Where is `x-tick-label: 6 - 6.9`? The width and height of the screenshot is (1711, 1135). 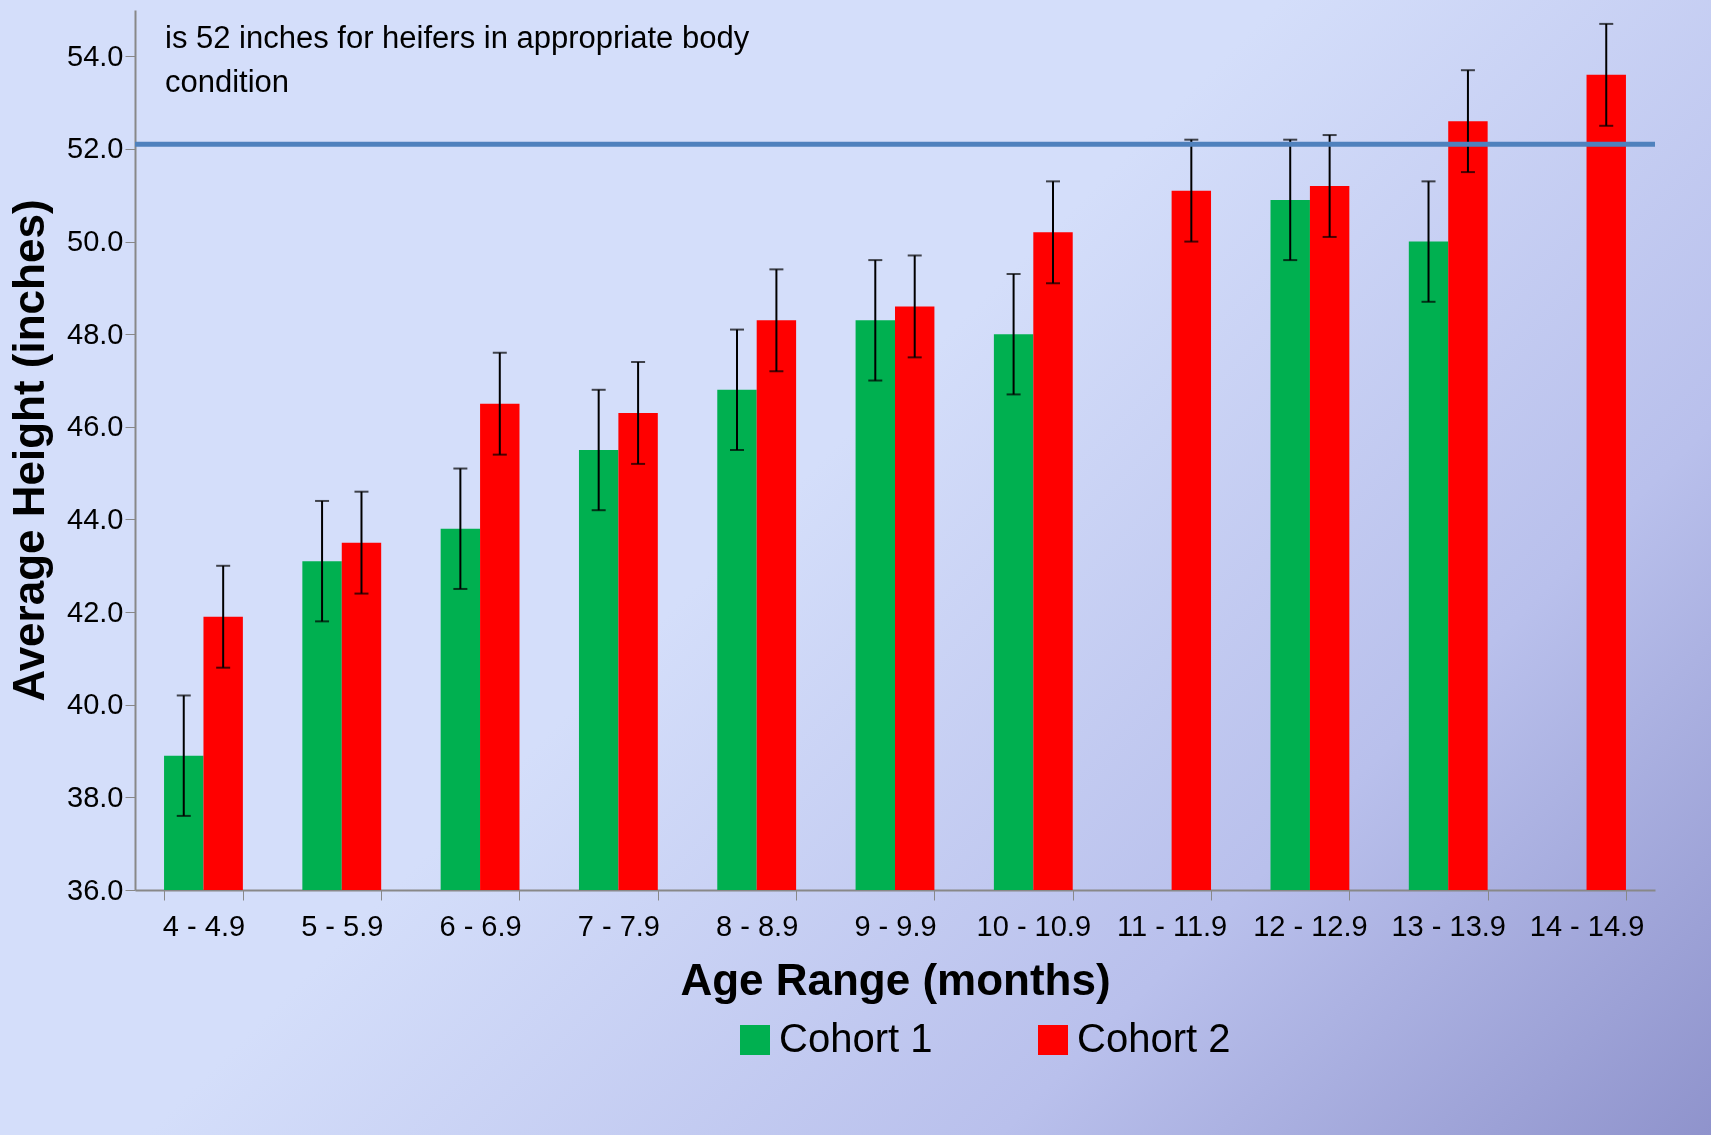
x-tick-label: 6 - 6.9 is located at coordinates (480, 925).